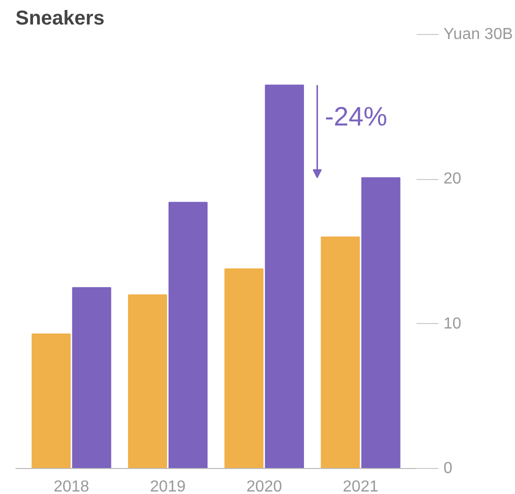  What do you see at coordinates (356, 116) in the screenshot?
I see `annotation: -24%` at bounding box center [356, 116].